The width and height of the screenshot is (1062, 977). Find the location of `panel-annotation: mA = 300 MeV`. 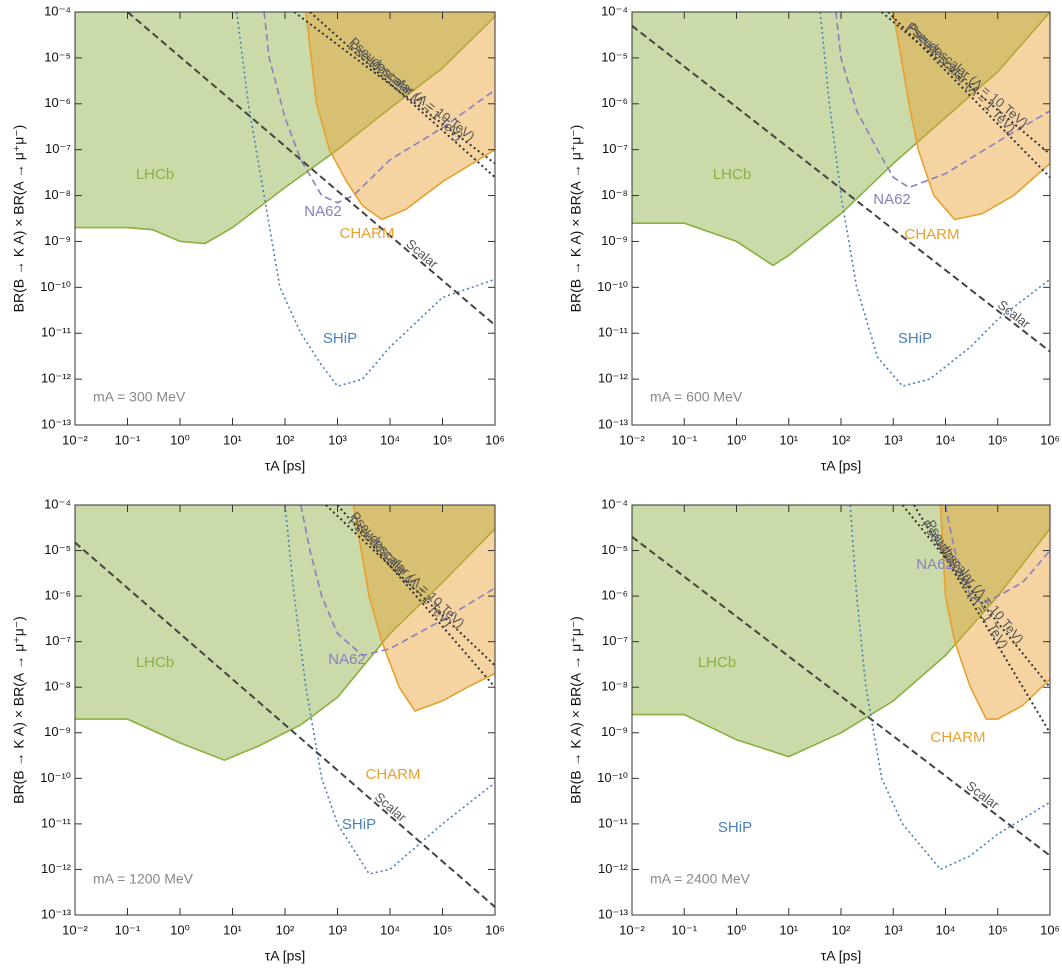

panel-annotation: mA = 300 MeV is located at coordinates (139, 397).